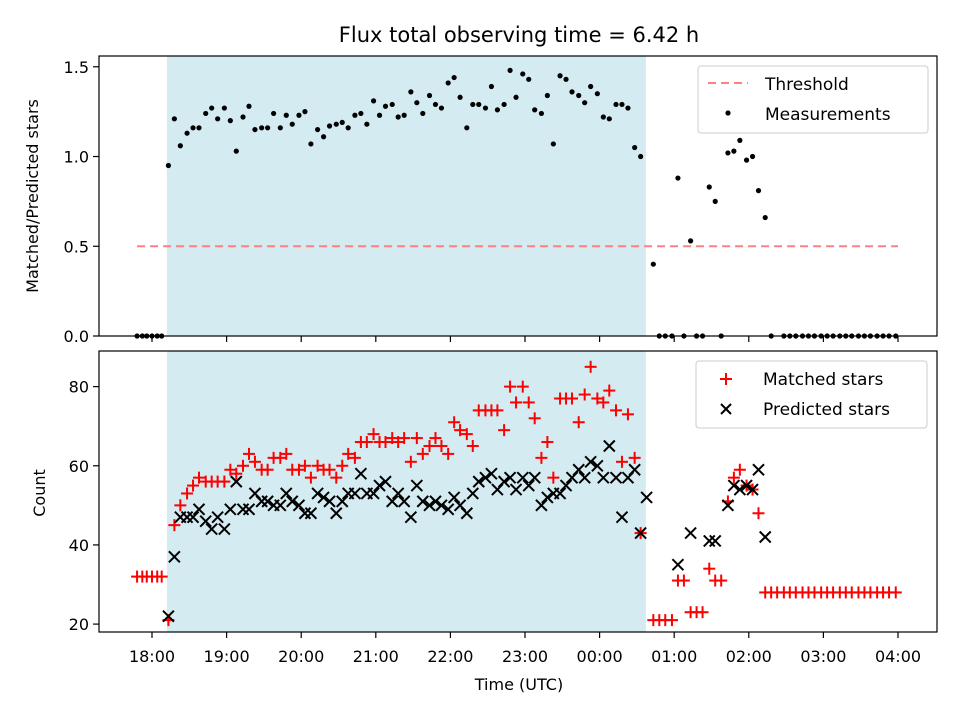 This screenshot has width=960, height=720. What do you see at coordinates (84, 506) in the screenshot?
I see `bottom-y-axis: 20 40 60 80` at bounding box center [84, 506].